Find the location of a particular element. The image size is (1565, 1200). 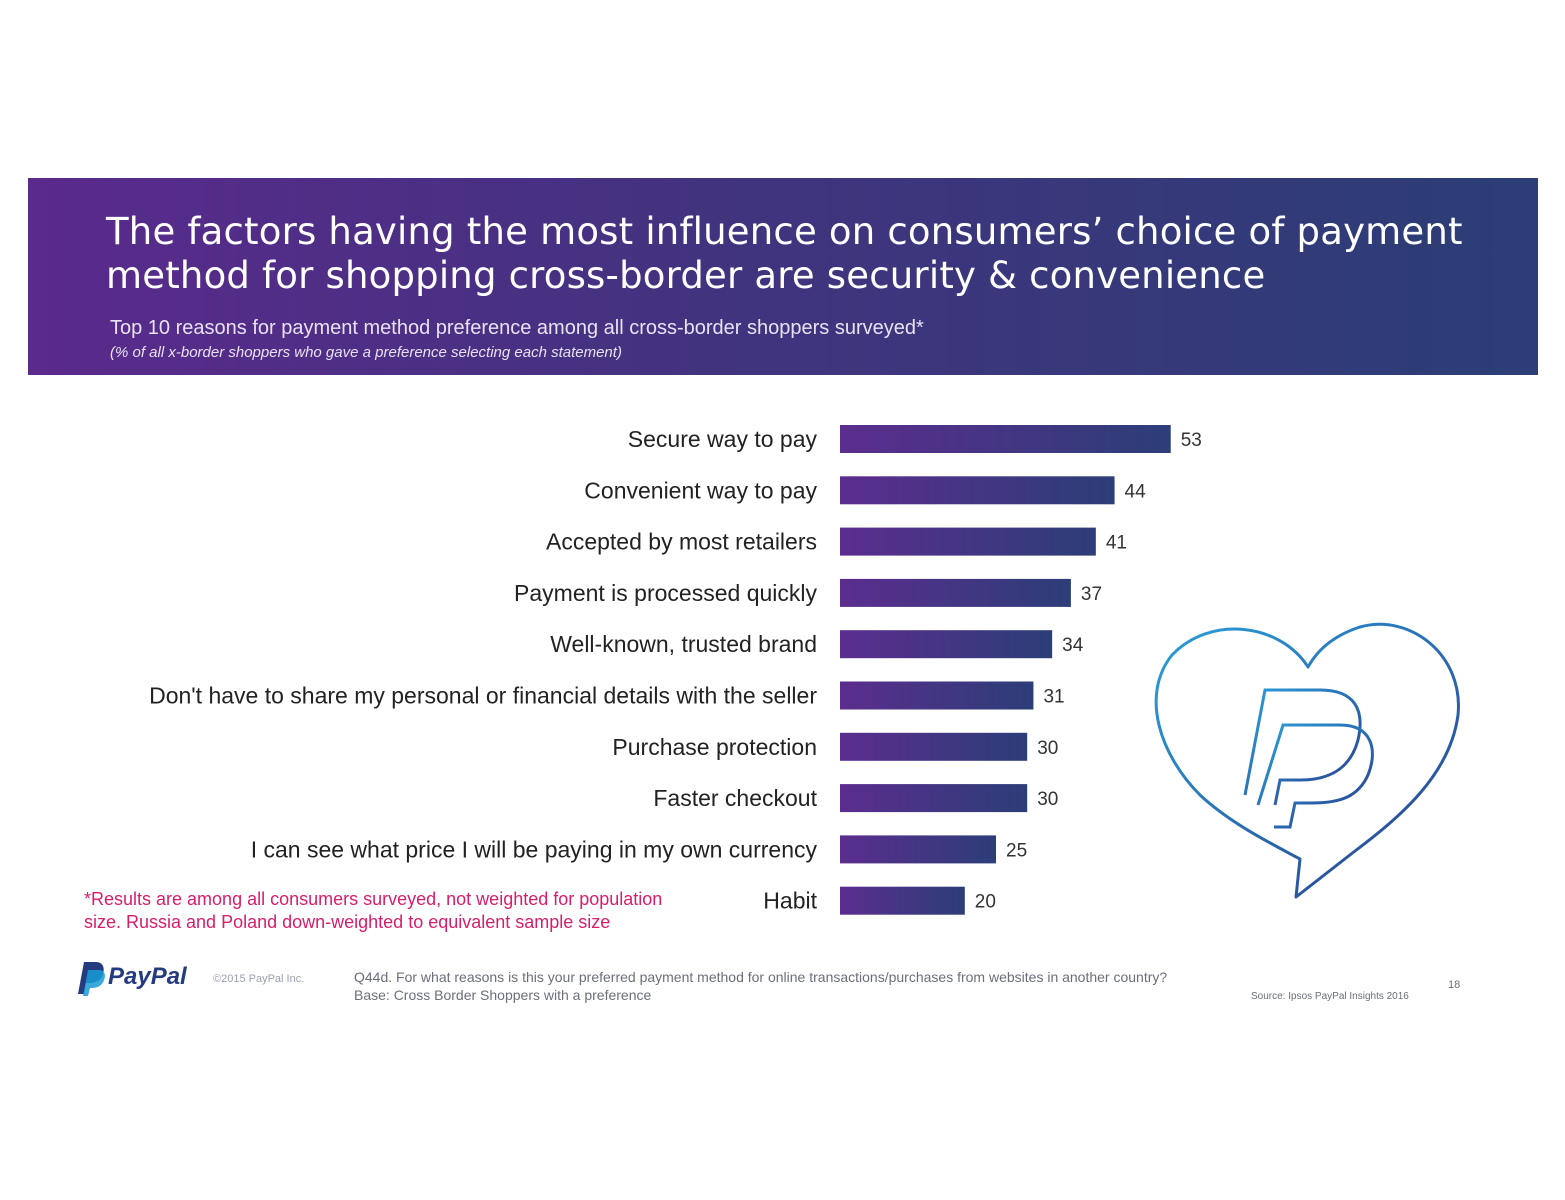

value-label: 37 is located at coordinates (1091, 594).